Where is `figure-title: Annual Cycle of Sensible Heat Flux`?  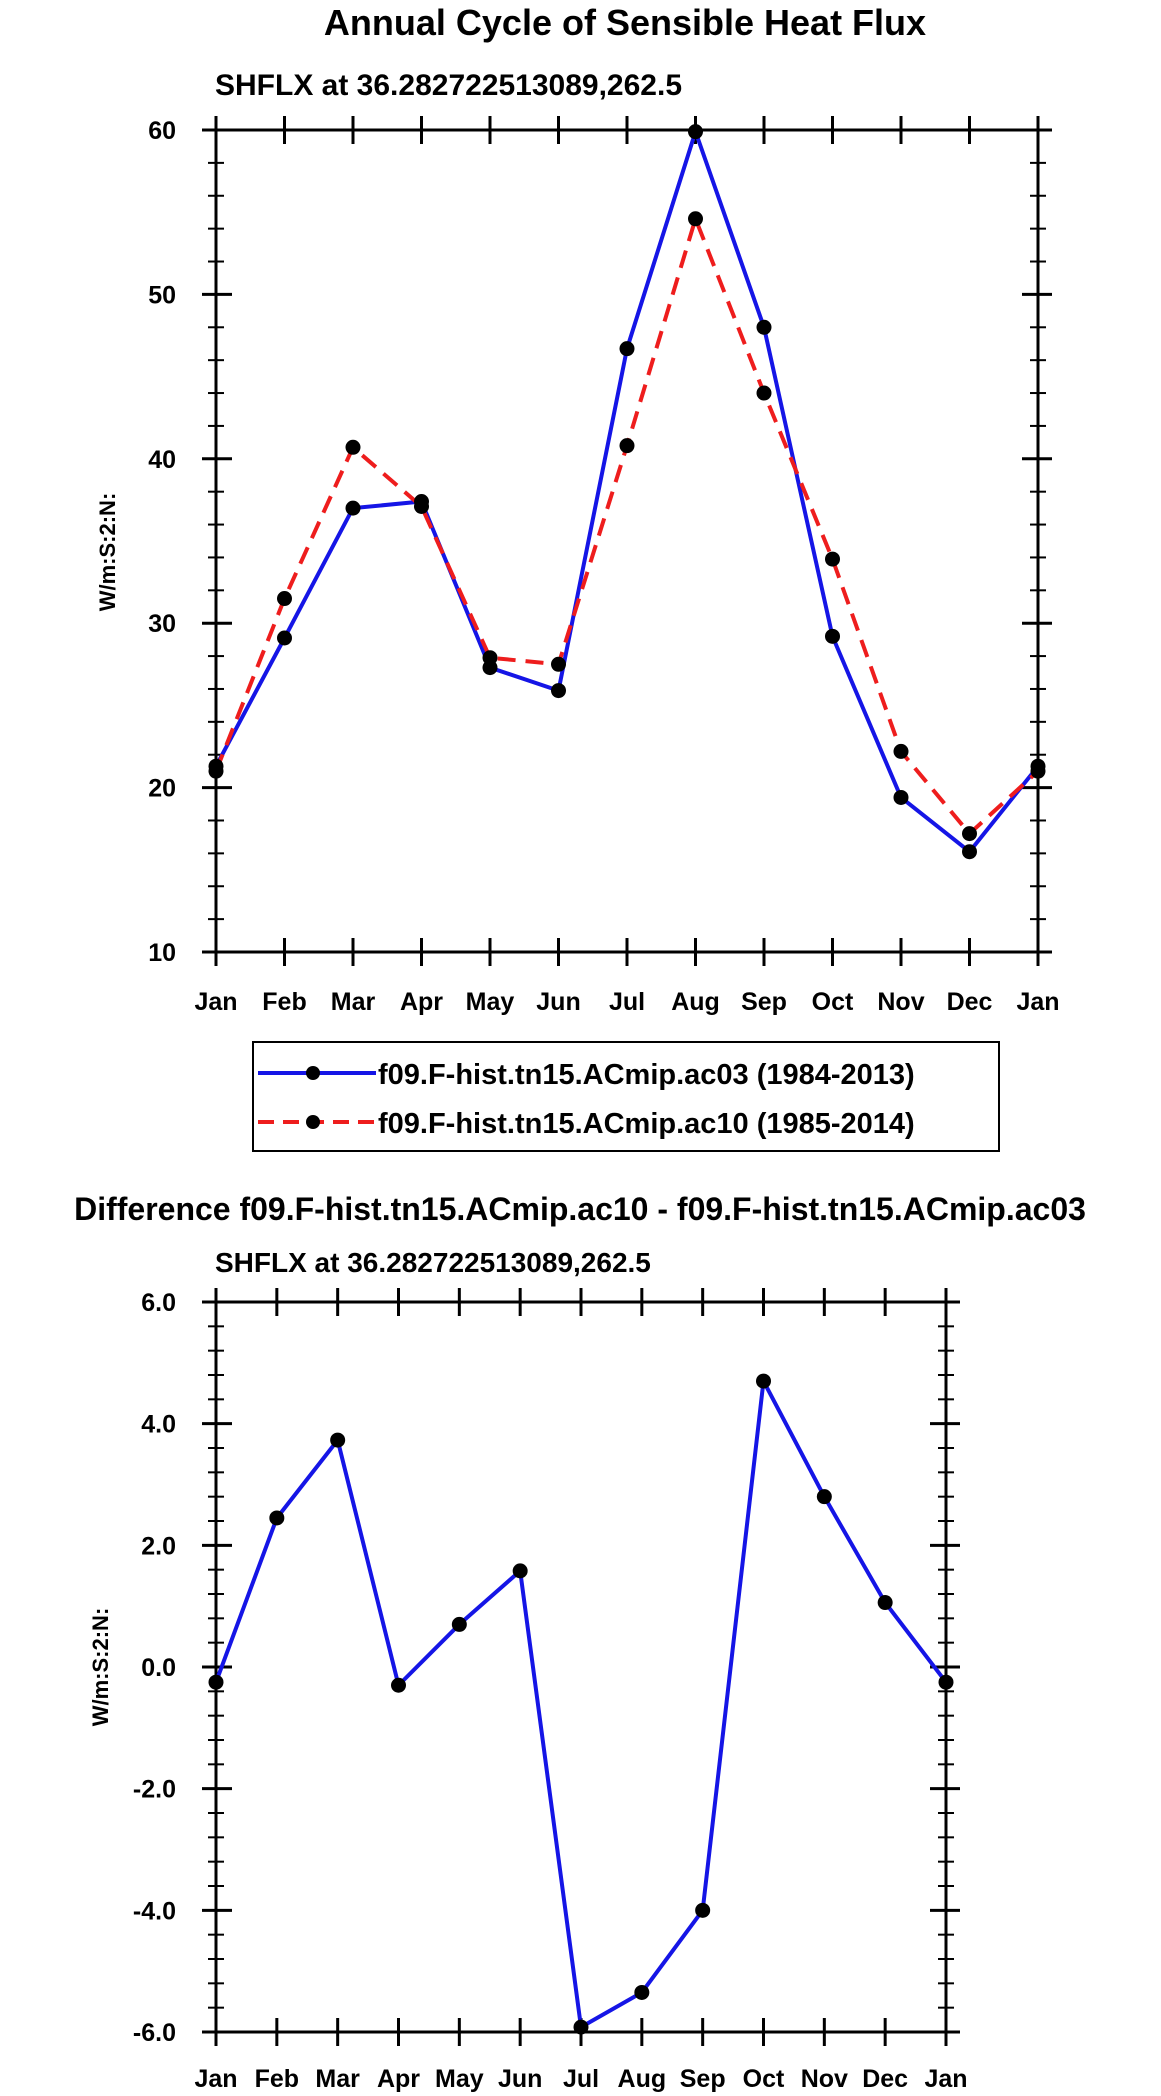
figure-title: Annual Cycle of Sensible Heat Flux is located at coordinates (625, 22).